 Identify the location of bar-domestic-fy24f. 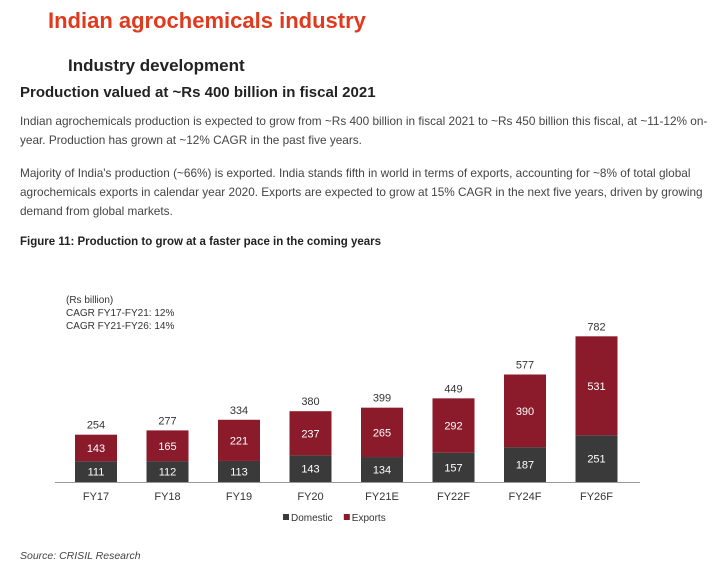
(525, 464).